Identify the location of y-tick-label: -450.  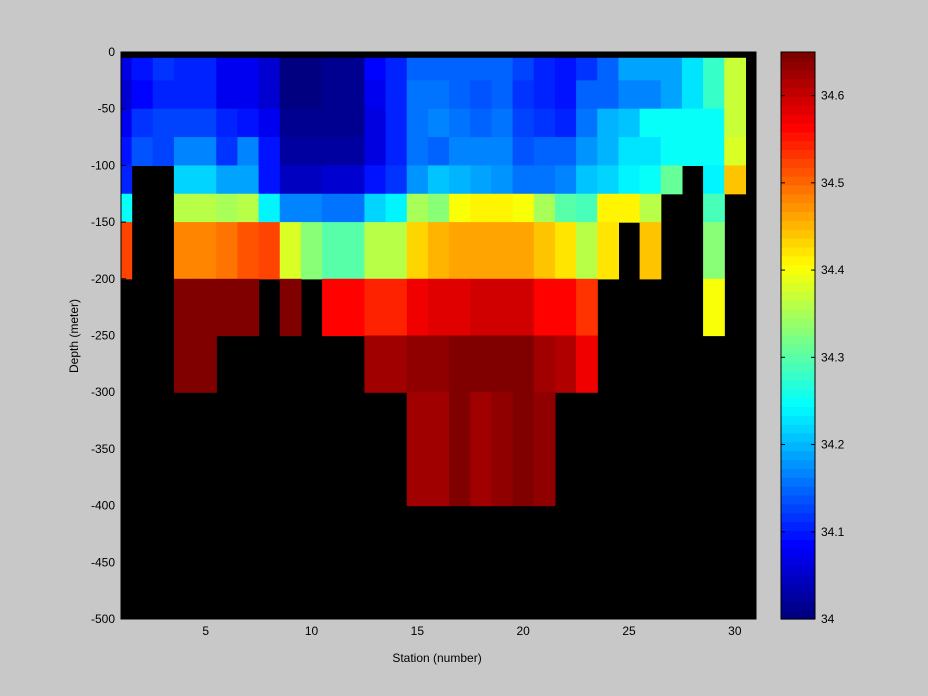
(103, 562).